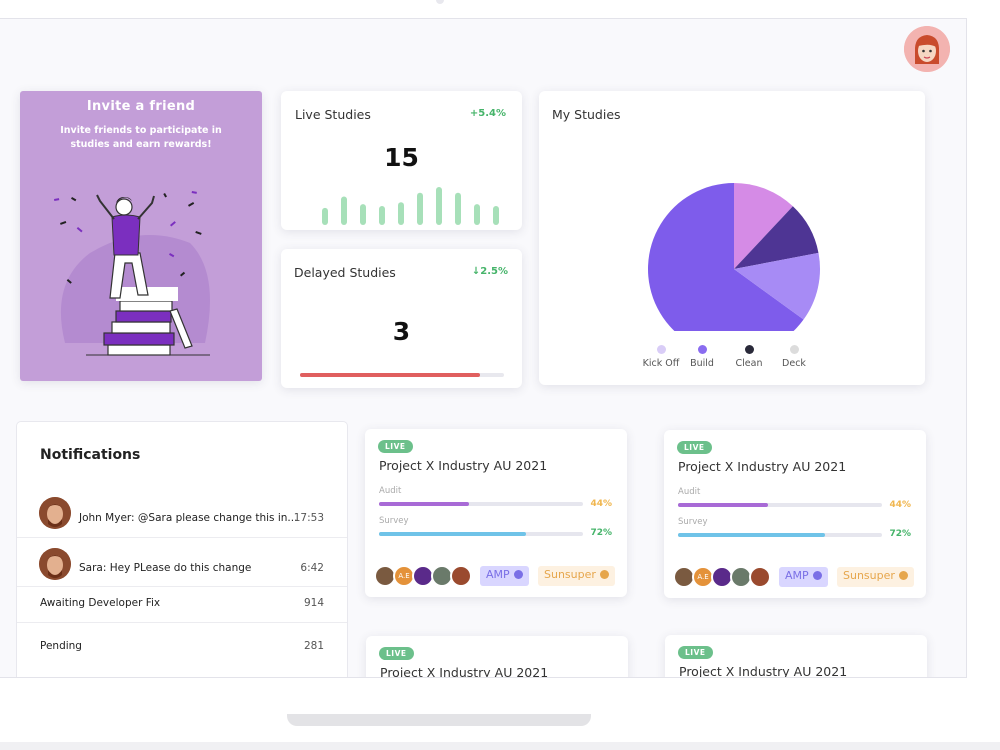  What do you see at coordinates (182, 645) in the screenshot?
I see `notification-item: Pending 281` at bounding box center [182, 645].